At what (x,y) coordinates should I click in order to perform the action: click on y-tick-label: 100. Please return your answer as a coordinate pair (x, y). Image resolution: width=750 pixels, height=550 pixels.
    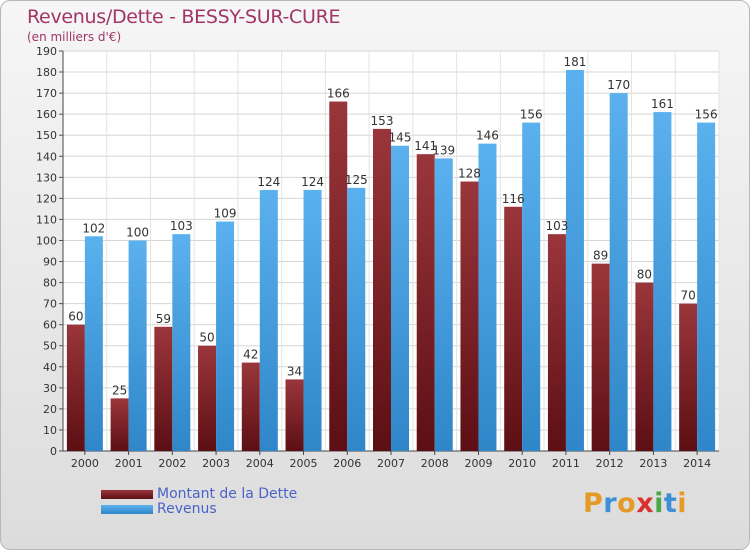
    Looking at the image, I should click on (46, 240).